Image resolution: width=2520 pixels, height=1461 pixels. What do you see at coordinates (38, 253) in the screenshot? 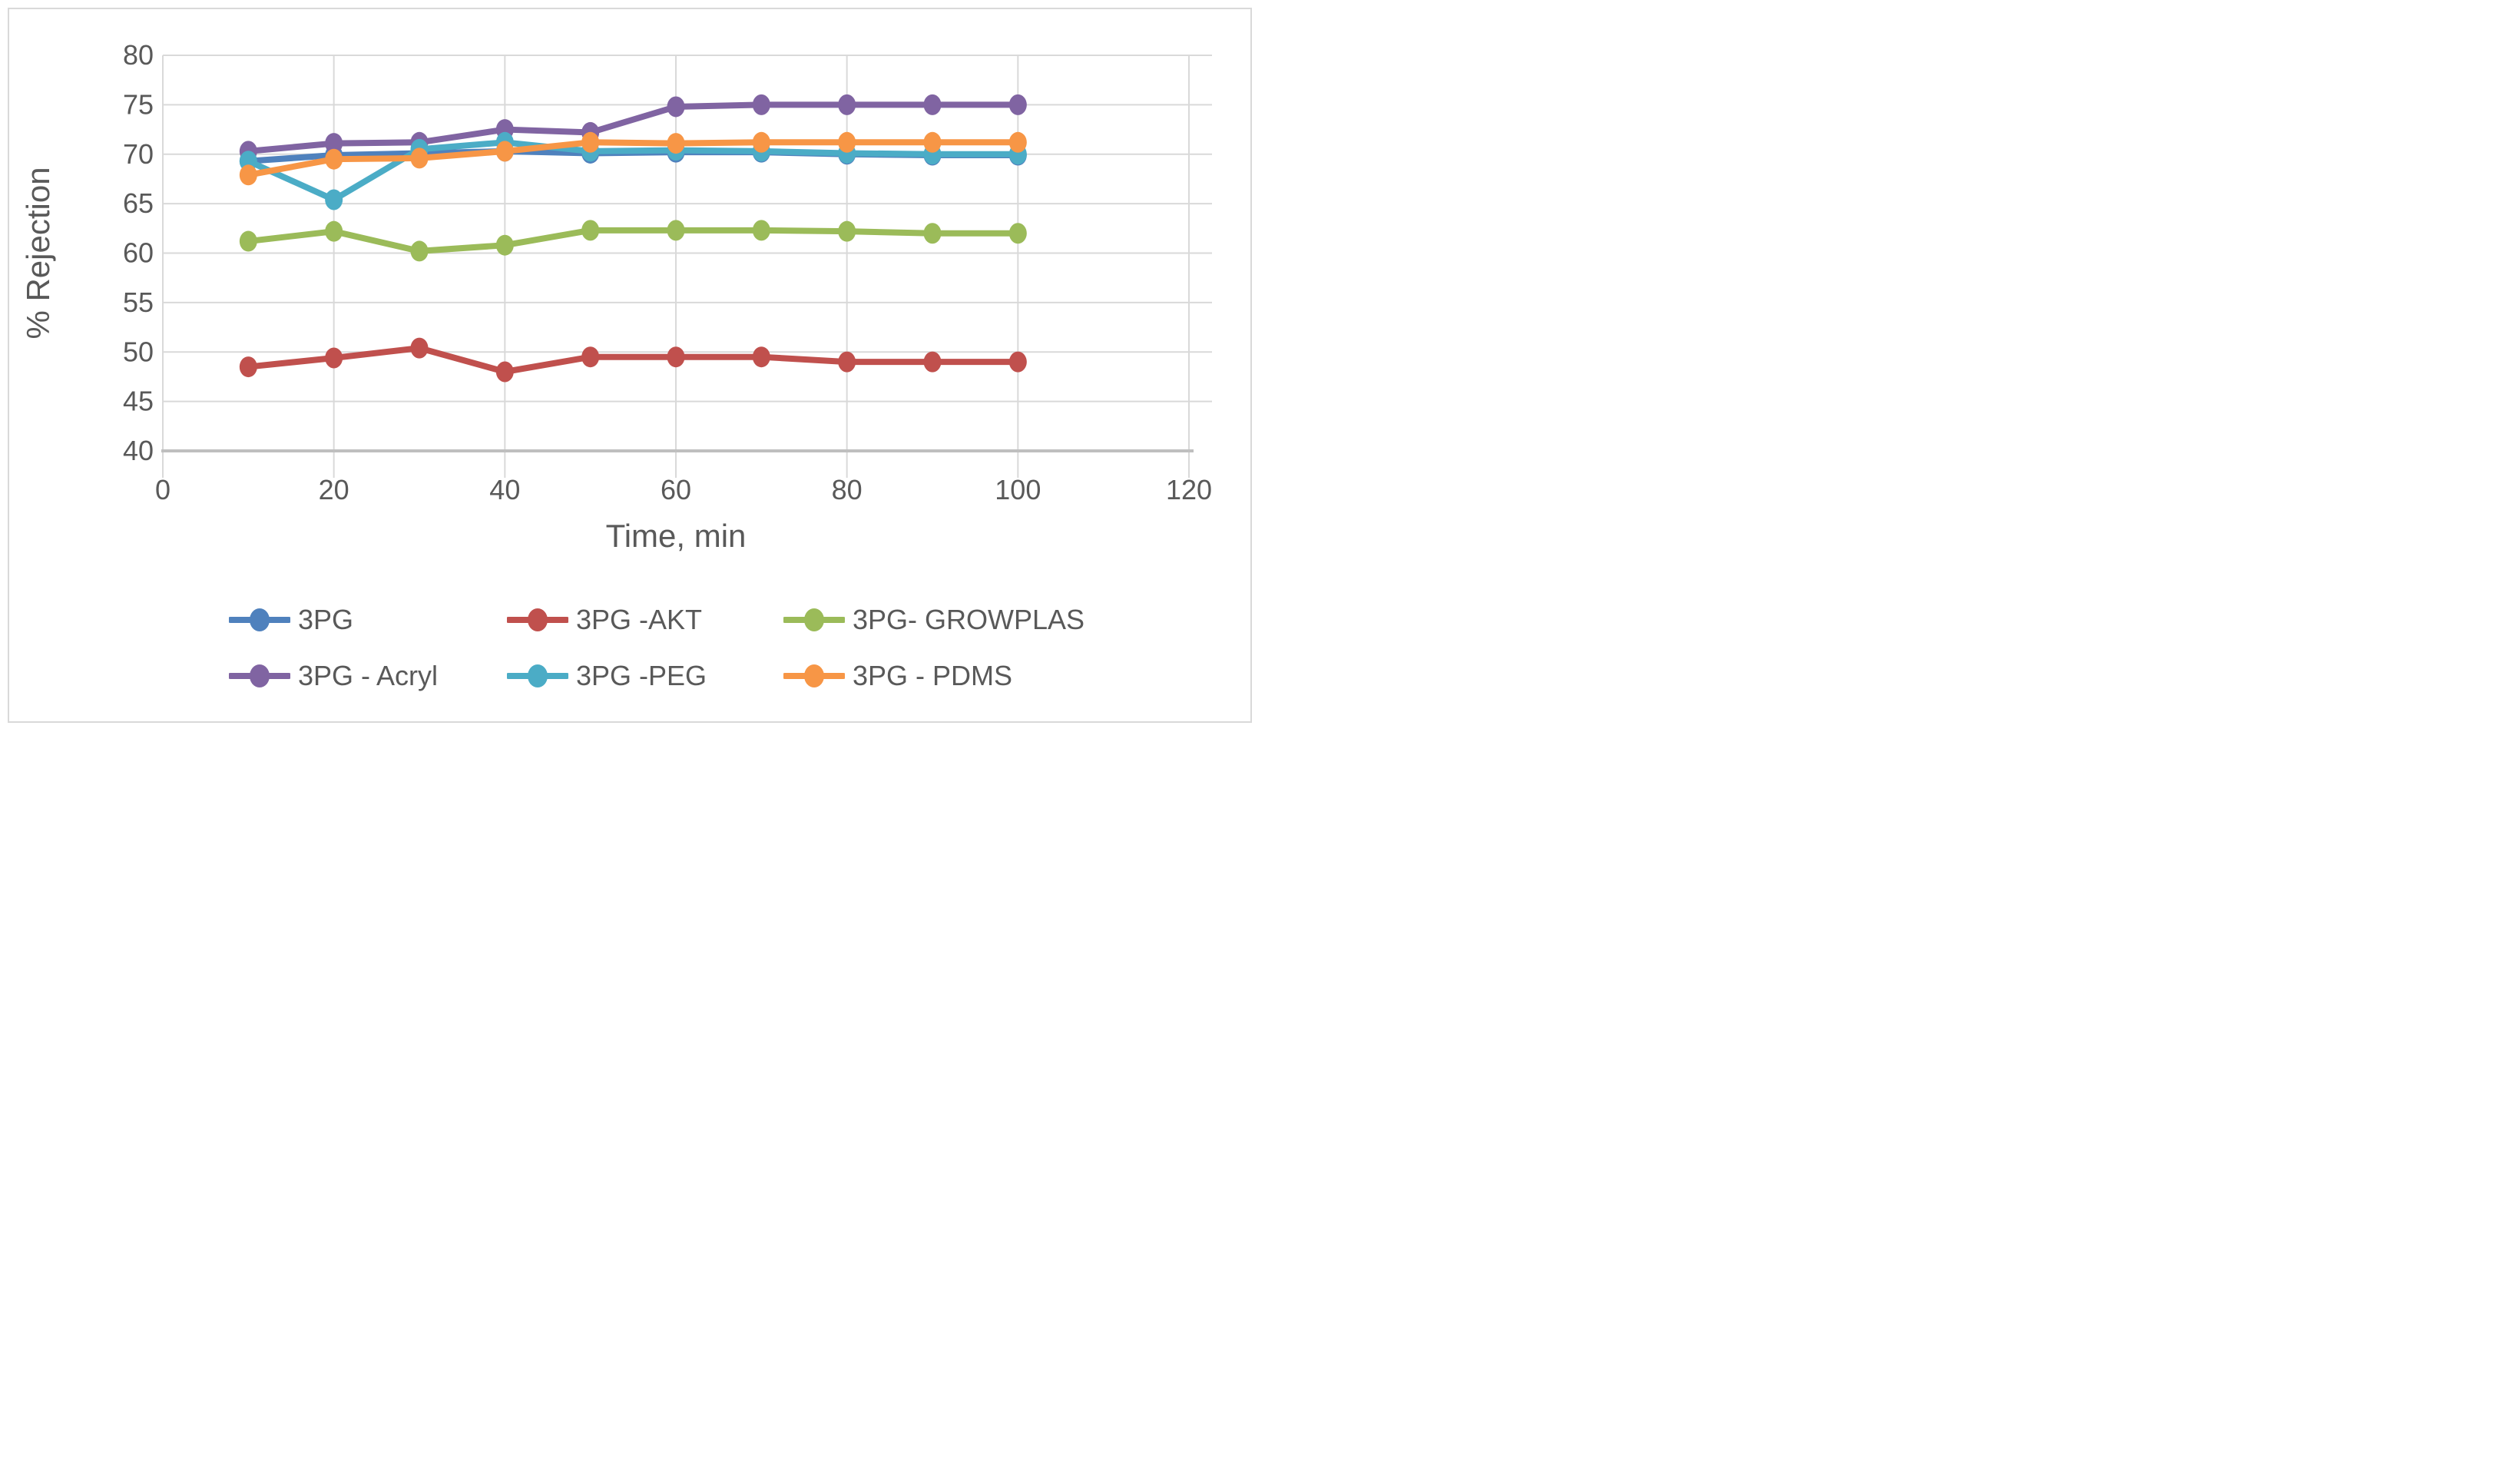
I see `y-axis-title: % Rejection` at bounding box center [38, 253].